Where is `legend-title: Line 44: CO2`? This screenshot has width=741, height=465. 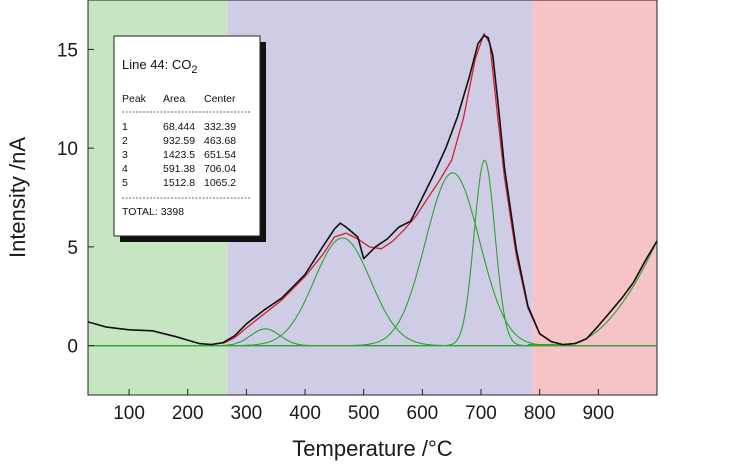 legend-title: Line 44: CO2 is located at coordinates (160, 66).